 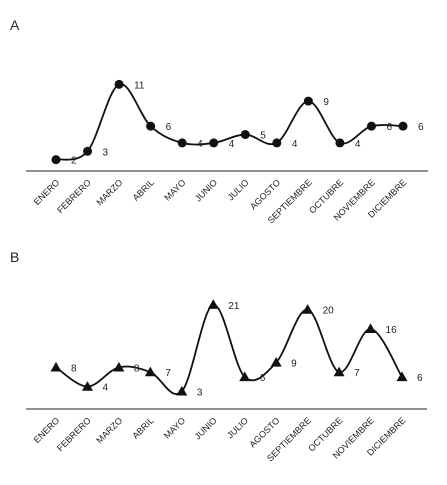 What do you see at coordinates (74, 161) in the screenshot?
I see `data-label: 2` at bounding box center [74, 161].